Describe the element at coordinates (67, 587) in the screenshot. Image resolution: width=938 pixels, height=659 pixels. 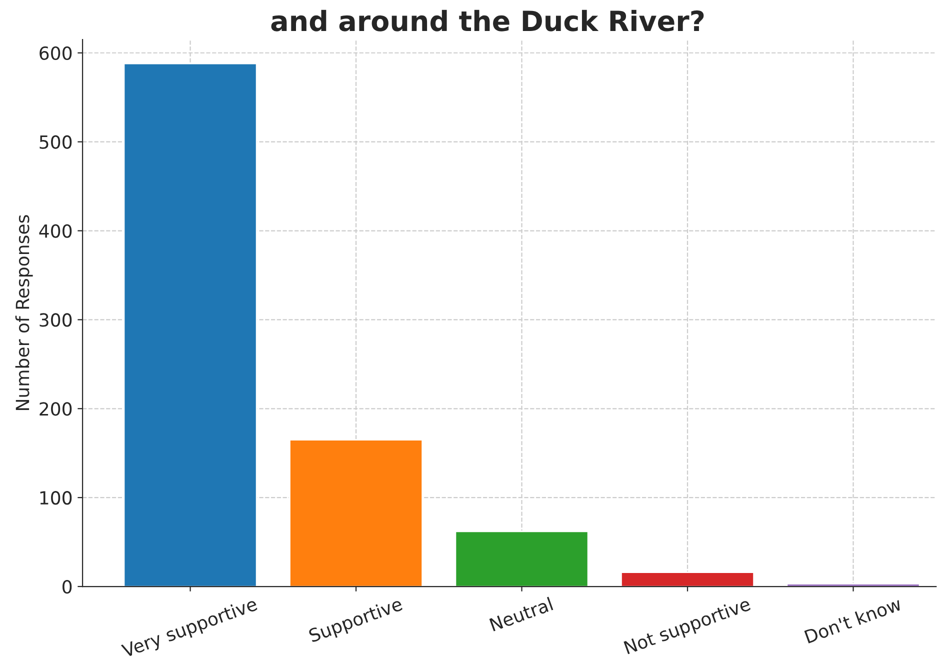
I see `y-tick-label: 0` at that location.